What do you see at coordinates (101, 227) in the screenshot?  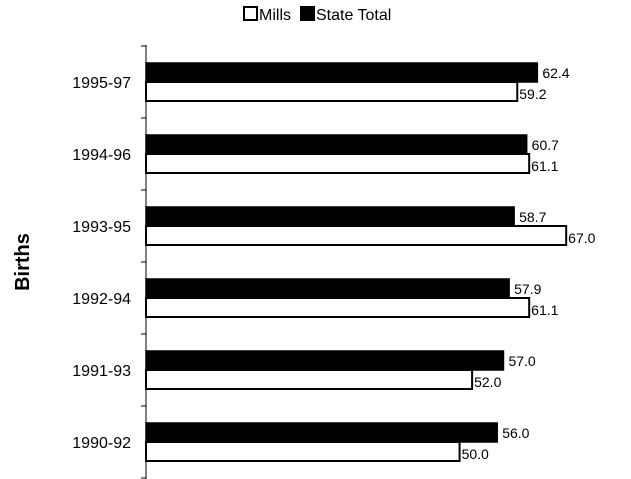 I see `category-label: 1993-95` at bounding box center [101, 227].